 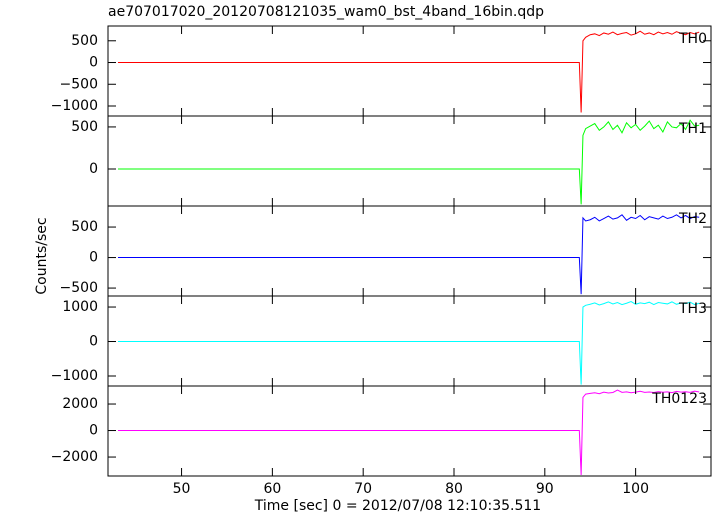 What do you see at coordinates (42, 255) in the screenshot?
I see `y-axis-label: Counts/sec` at bounding box center [42, 255].